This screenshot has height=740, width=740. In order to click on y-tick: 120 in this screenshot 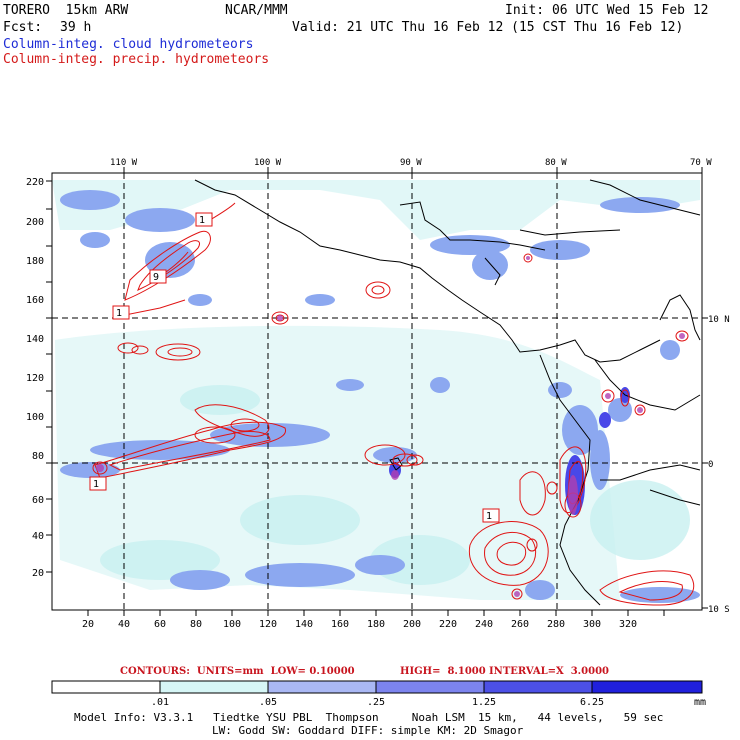, I will do `click(35, 378)`.